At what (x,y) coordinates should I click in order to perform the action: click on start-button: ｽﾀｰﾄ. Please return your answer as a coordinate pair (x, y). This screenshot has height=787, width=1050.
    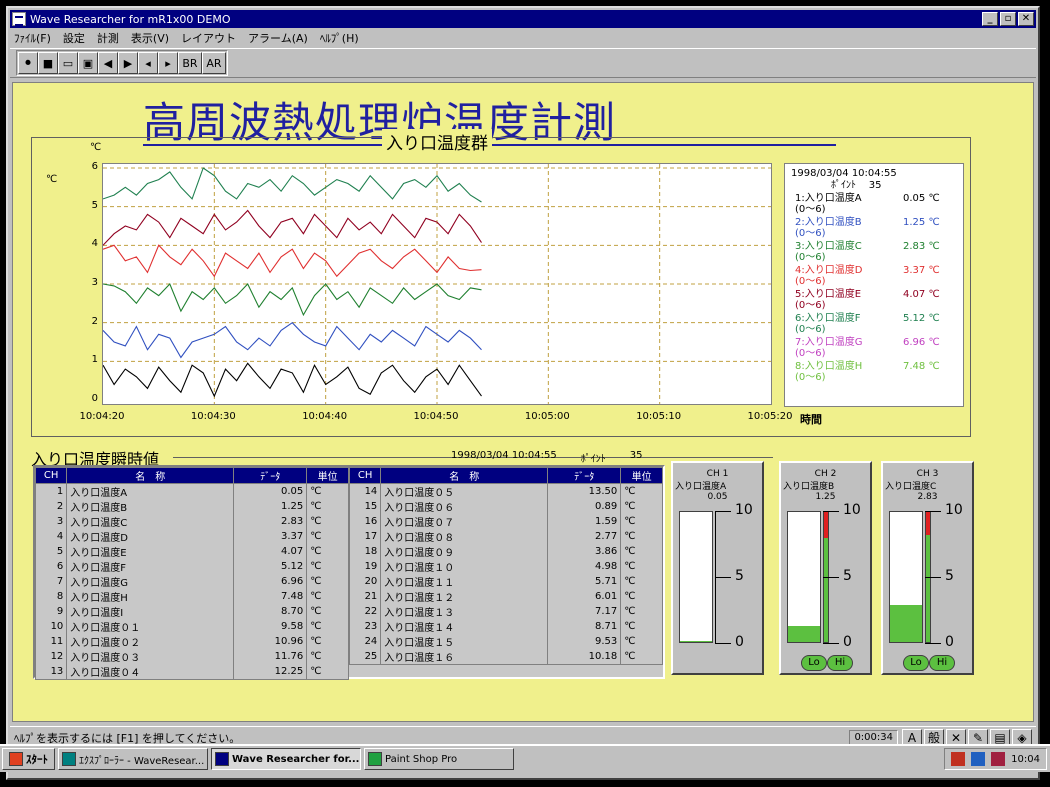
    Looking at the image, I should click on (28, 759).